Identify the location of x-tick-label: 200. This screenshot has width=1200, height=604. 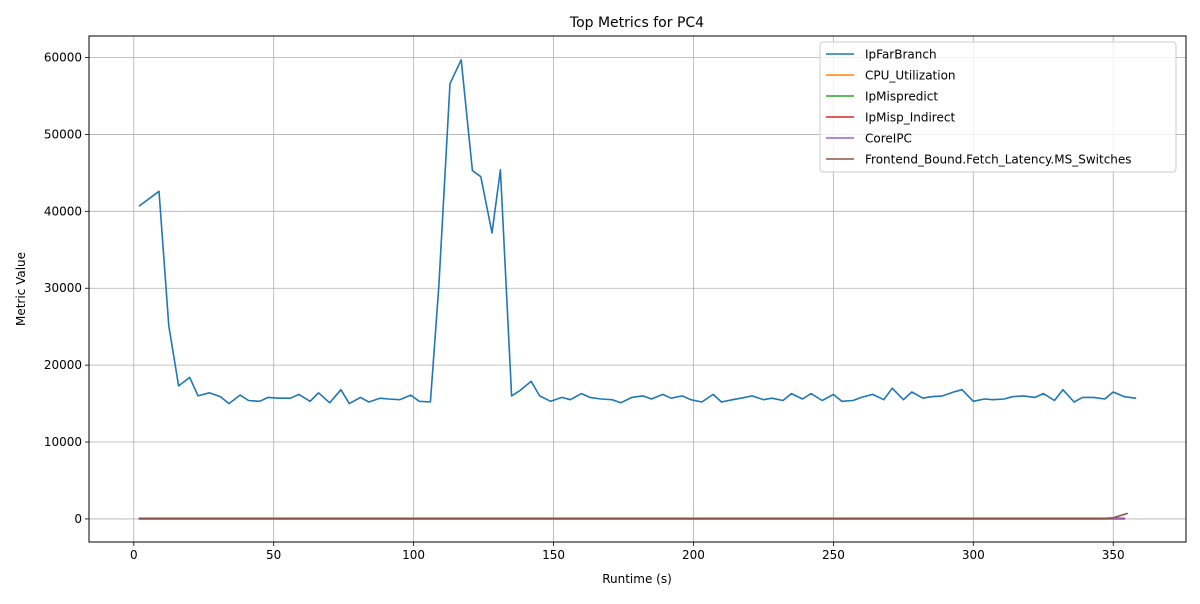
(693, 555).